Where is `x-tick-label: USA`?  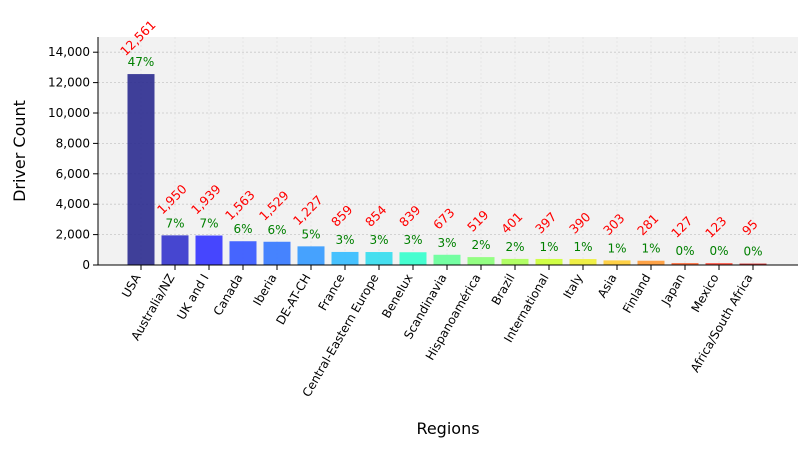
x-tick-label: USA is located at coordinates (131, 285).